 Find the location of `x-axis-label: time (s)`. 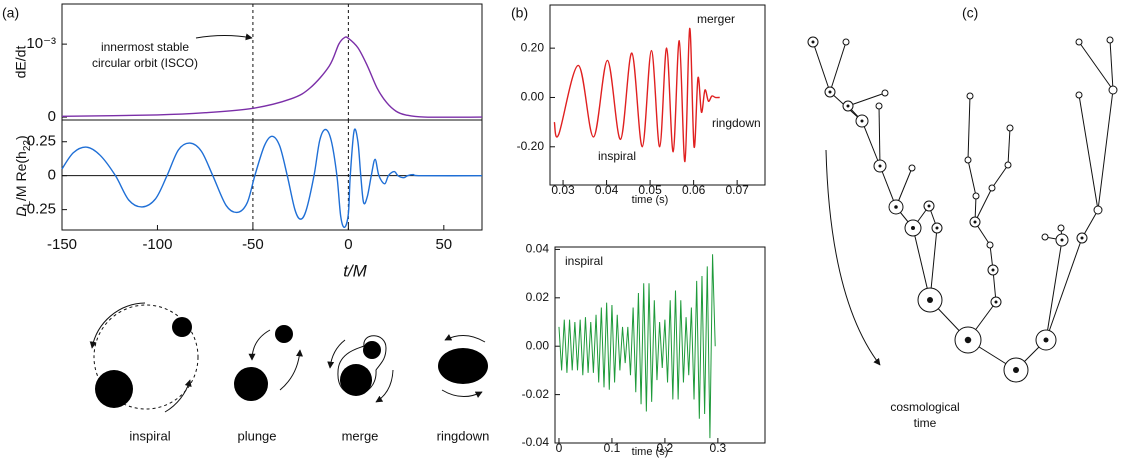

x-axis-label: time (s) is located at coordinates (650, 452).